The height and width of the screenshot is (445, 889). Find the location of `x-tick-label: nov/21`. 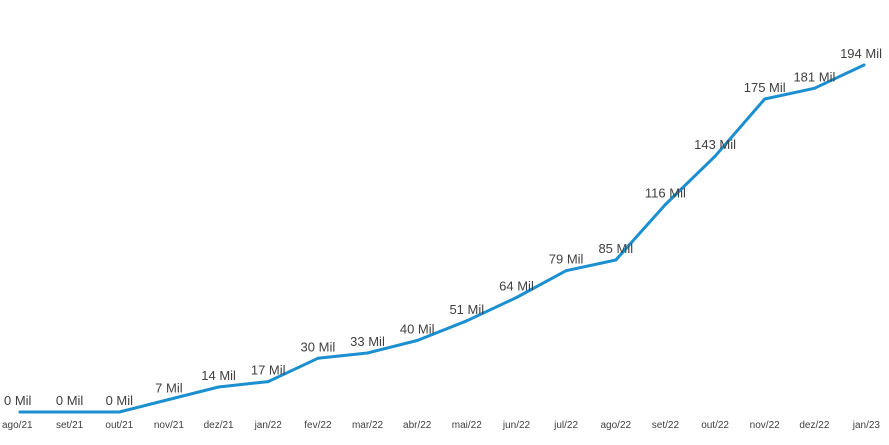

x-tick-label: nov/21 is located at coordinates (169, 425).